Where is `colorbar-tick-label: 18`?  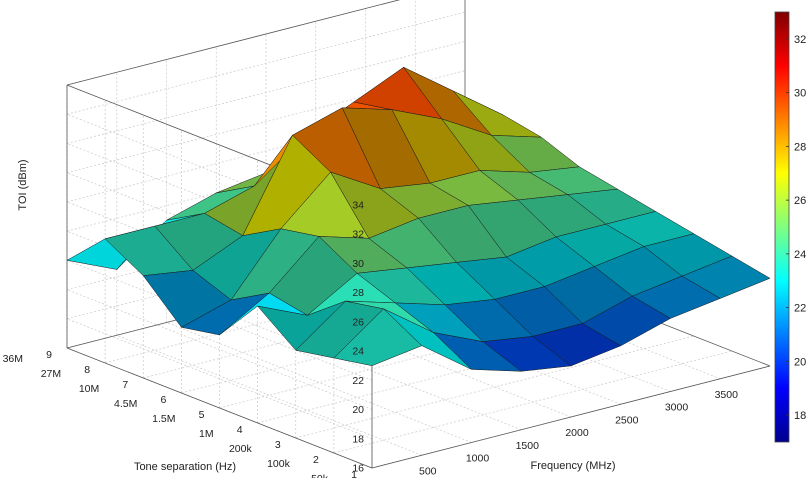
colorbar-tick-label: 18 is located at coordinates (800, 416).